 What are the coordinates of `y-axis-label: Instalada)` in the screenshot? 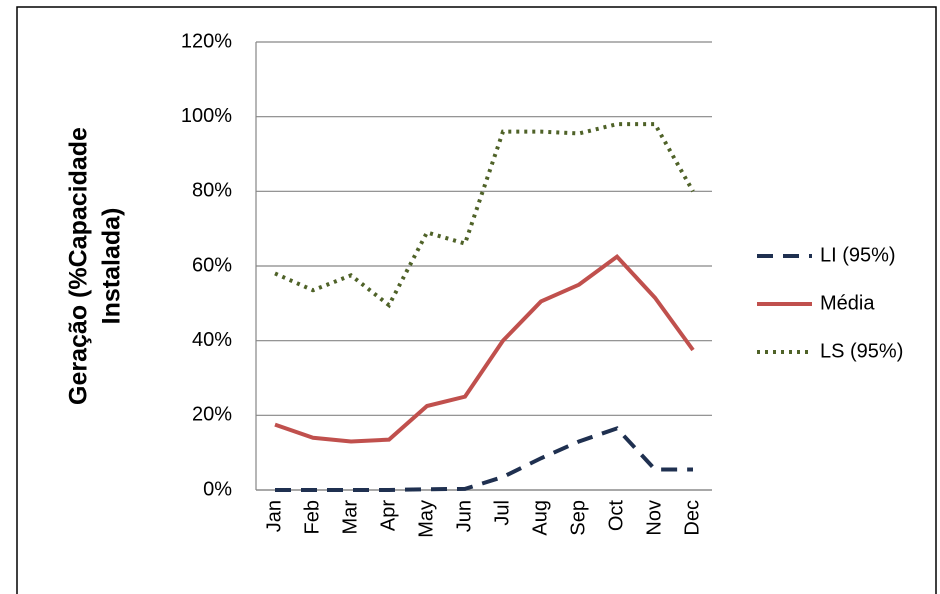 It's located at (112, 266).